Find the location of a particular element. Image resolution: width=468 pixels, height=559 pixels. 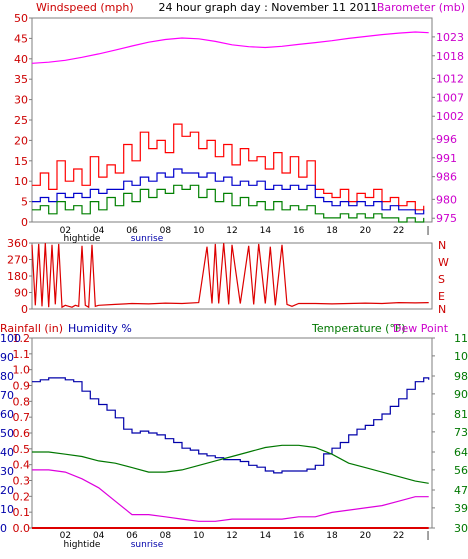

wind-tick-label: 35 is located at coordinates (21, 79).